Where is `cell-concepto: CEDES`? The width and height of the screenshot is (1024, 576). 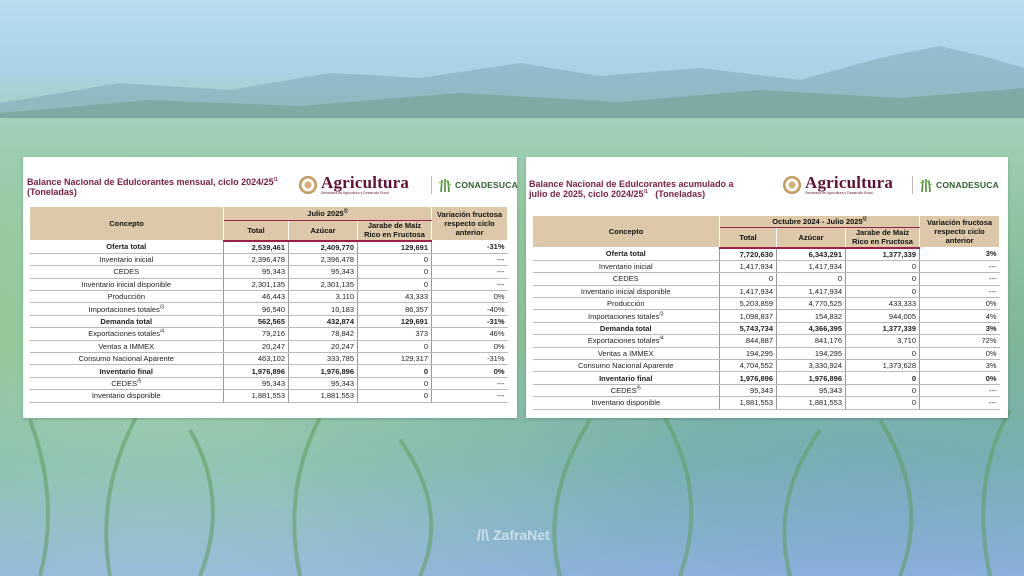
cell-concepto: CEDES is located at coordinates (126, 272).